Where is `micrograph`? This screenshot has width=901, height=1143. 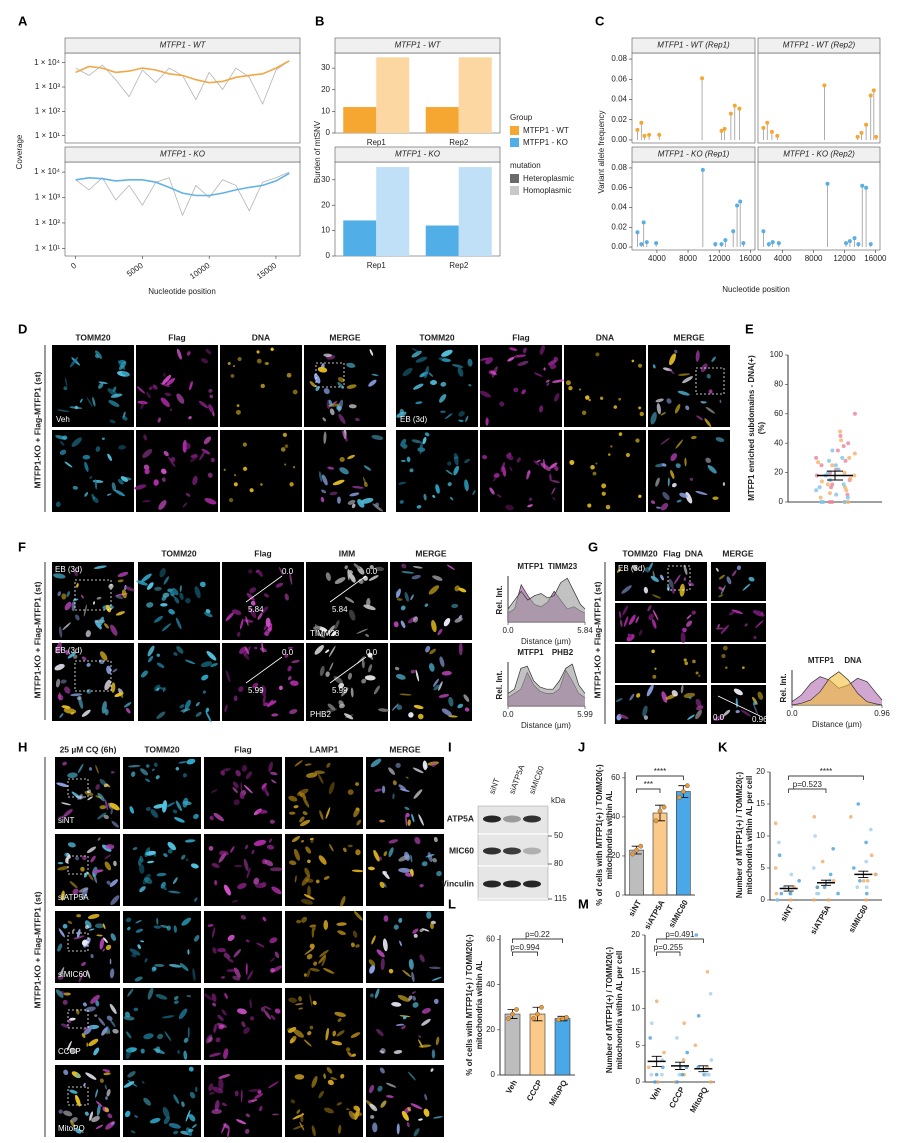
micrograph is located at coordinates (661, 581).